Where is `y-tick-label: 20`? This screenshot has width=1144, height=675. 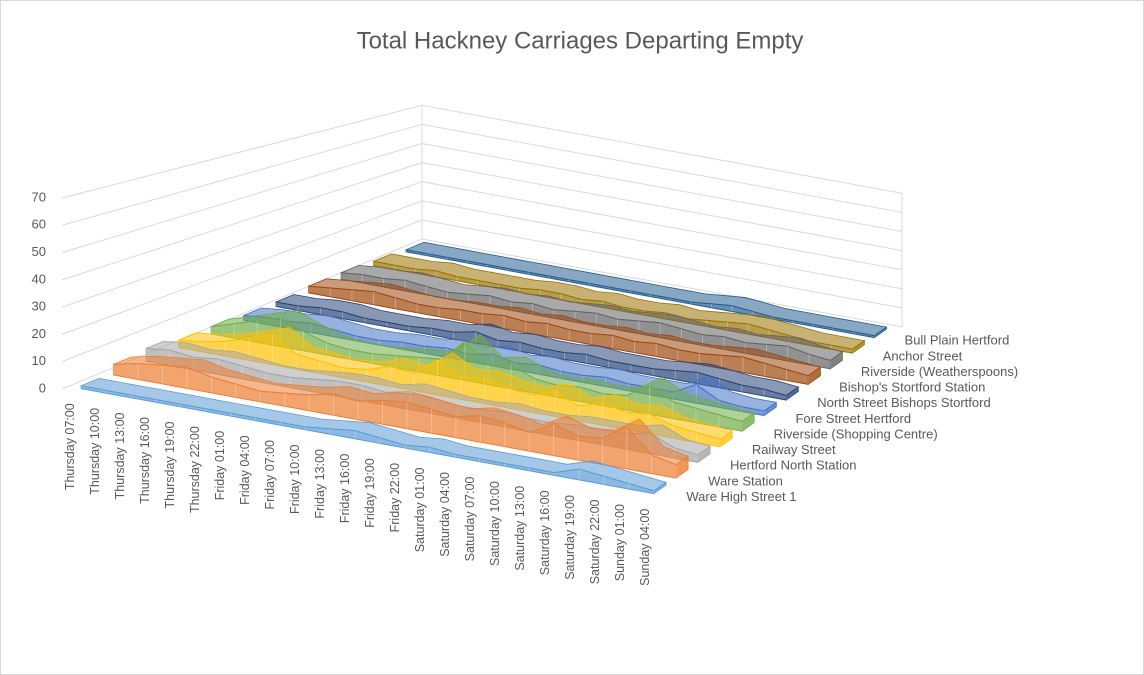
y-tick-label: 20 is located at coordinates (39, 333).